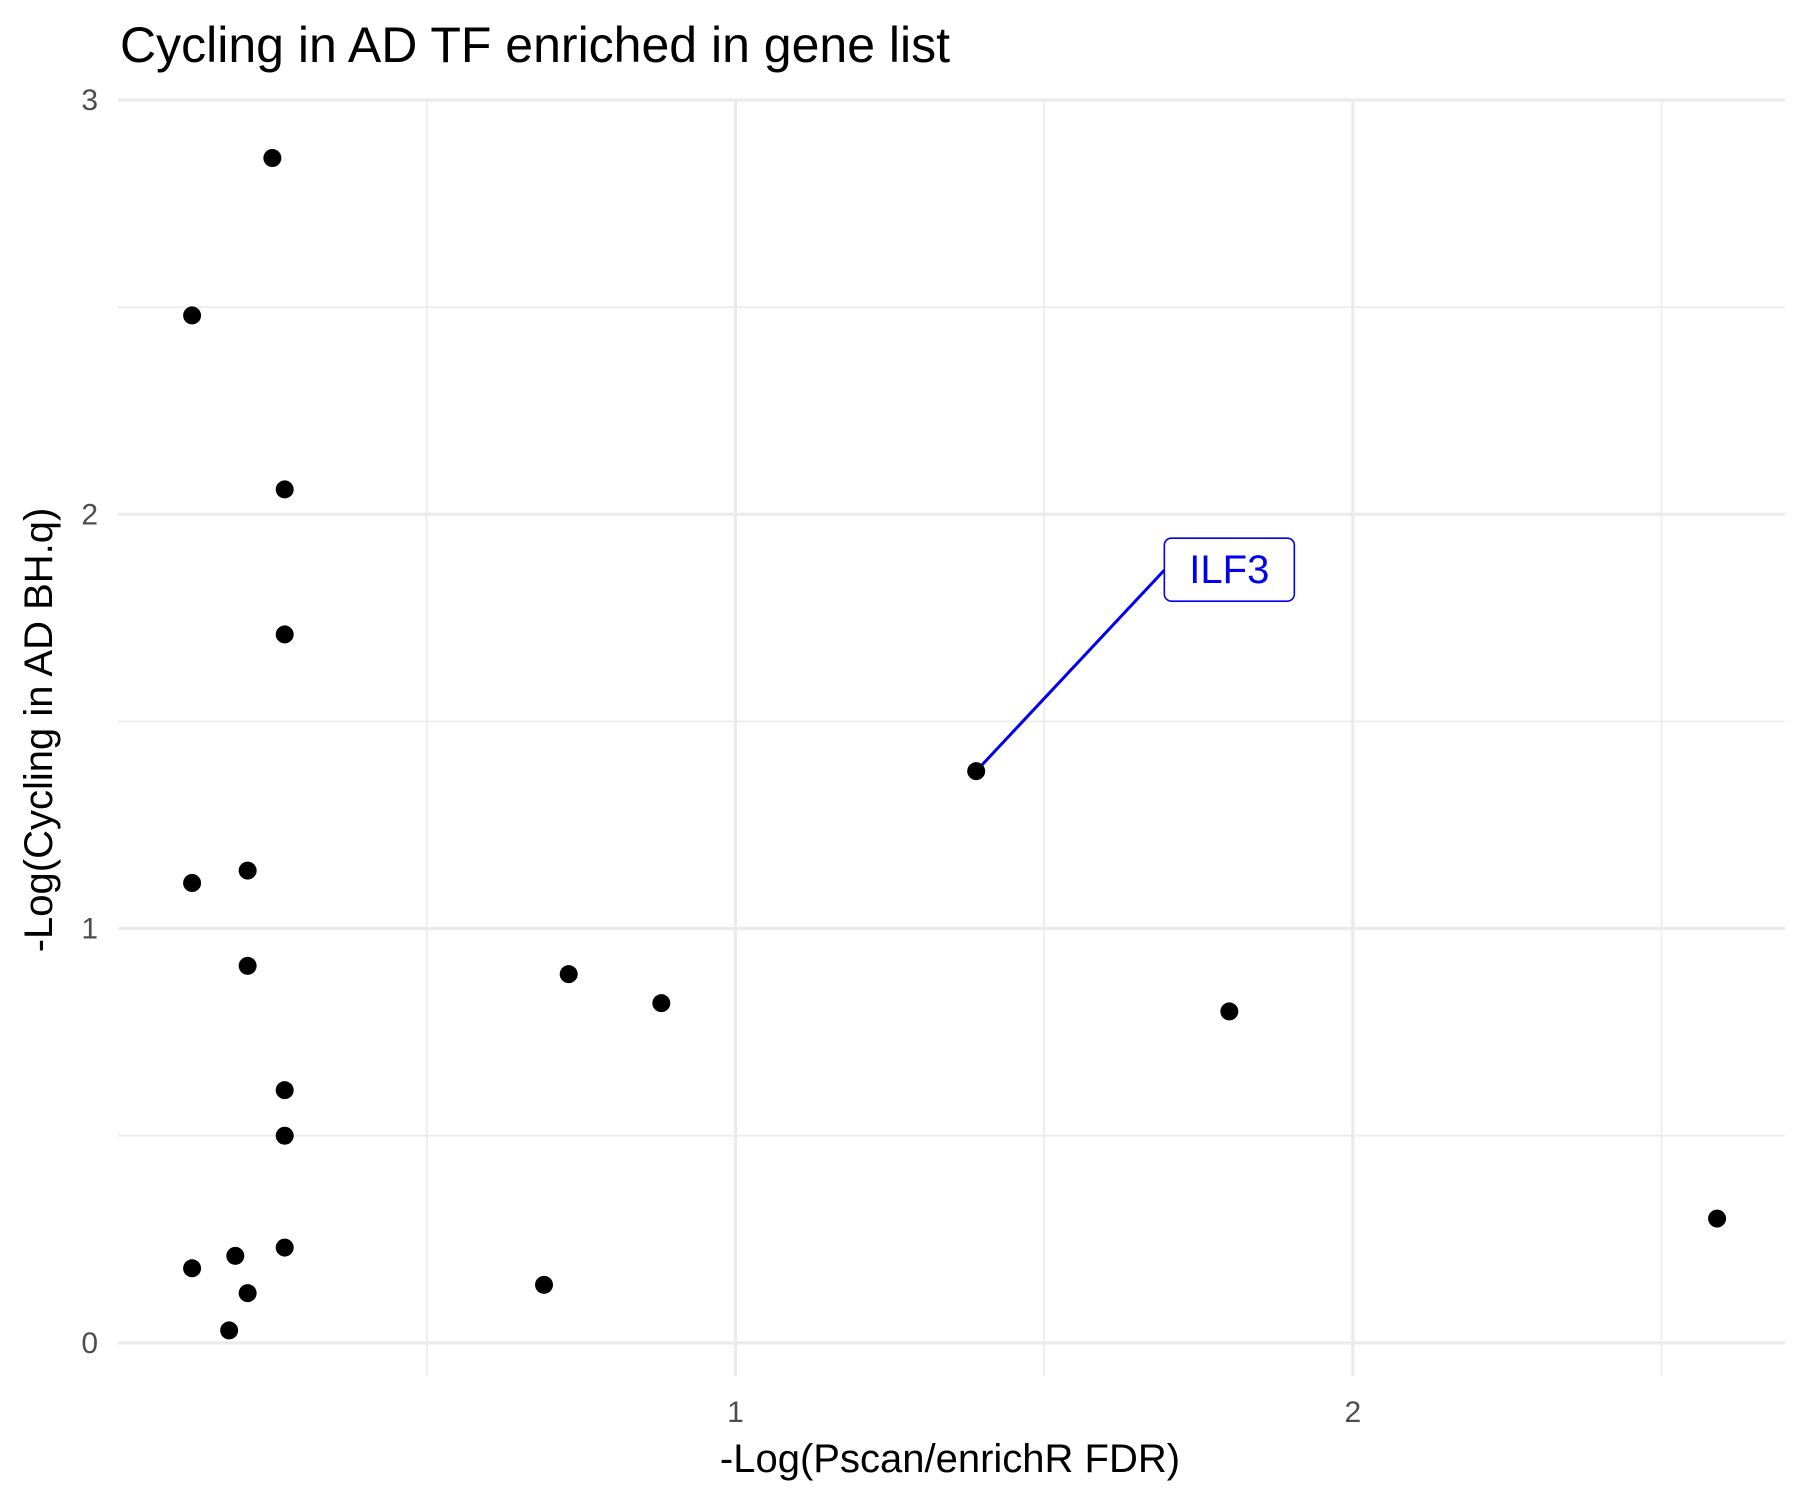 This screenshot has height=1500, width=1800. Describe the element at coordinates (535, 45) in the screenshot. I see `chart-title: Cycling in AD TF enriched in gene list` at that location.